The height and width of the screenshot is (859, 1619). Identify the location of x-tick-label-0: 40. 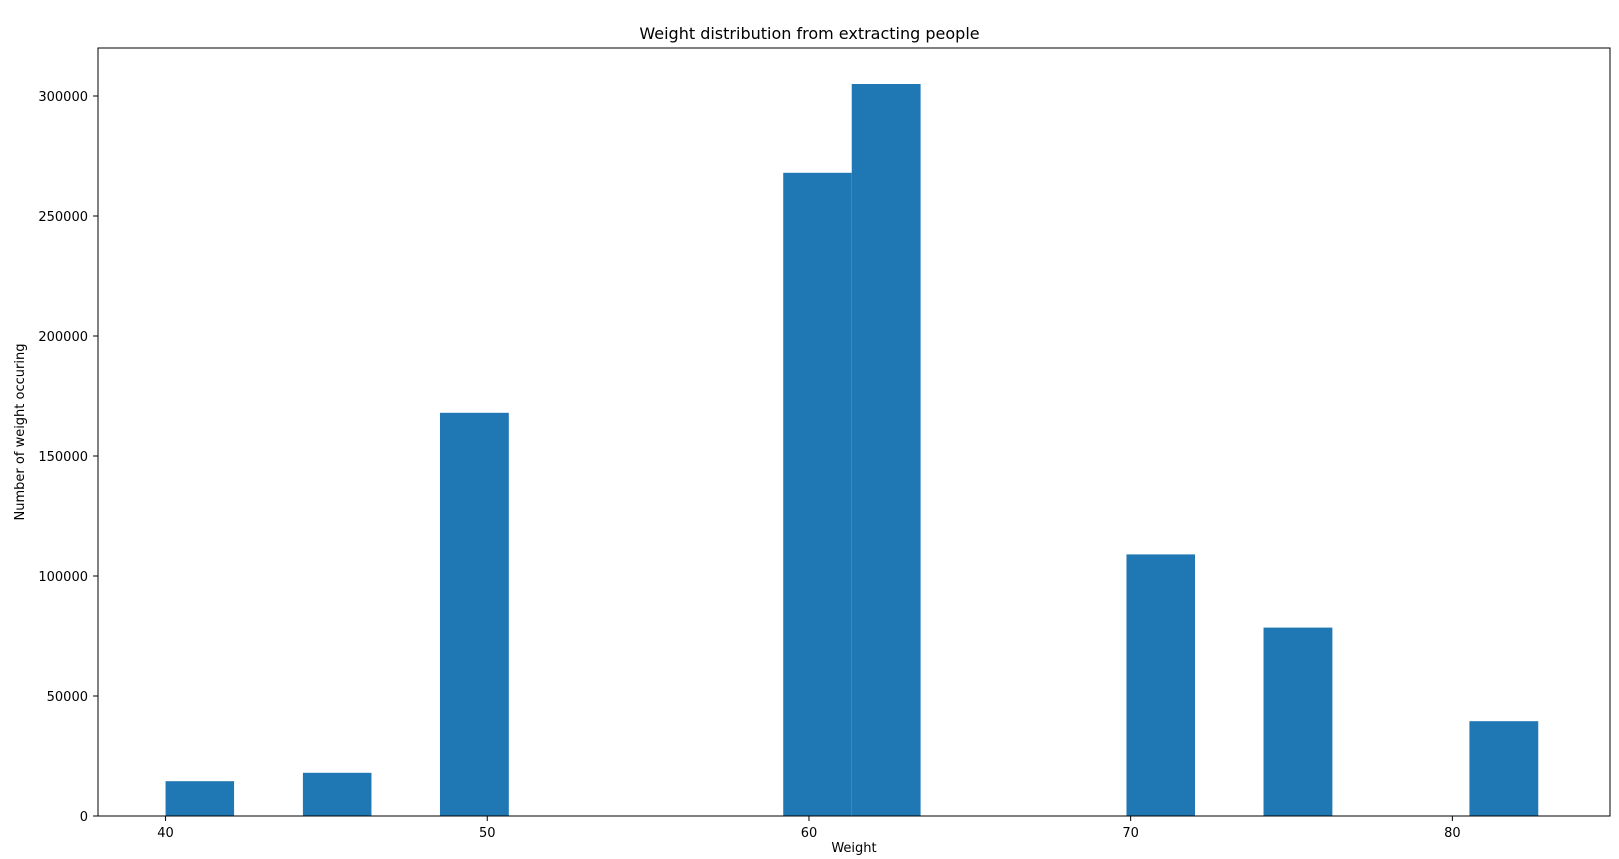
(165, 833).